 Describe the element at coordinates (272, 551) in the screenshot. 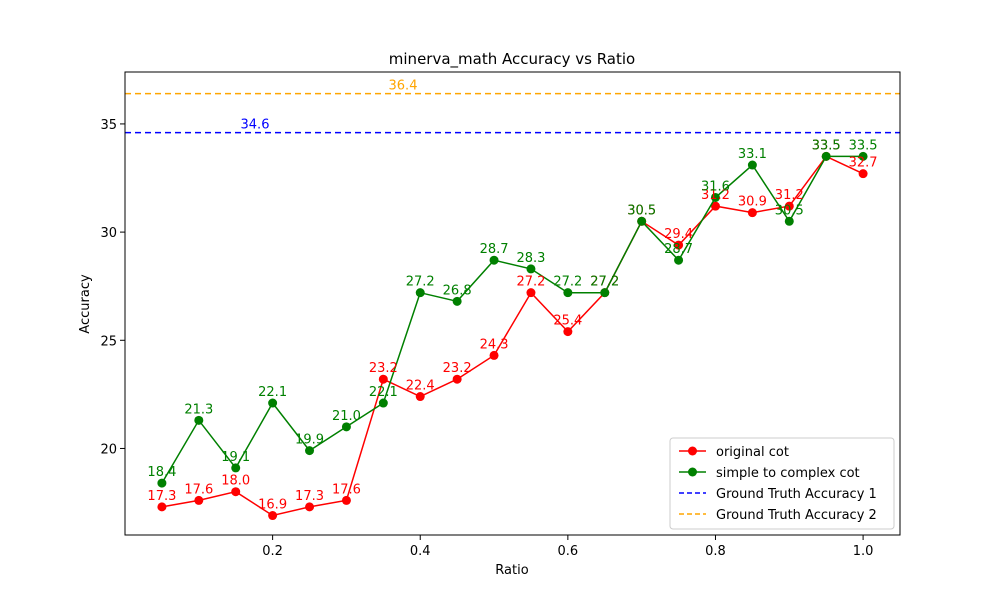

I see `x-tick-label-1: 0.2` at that location.